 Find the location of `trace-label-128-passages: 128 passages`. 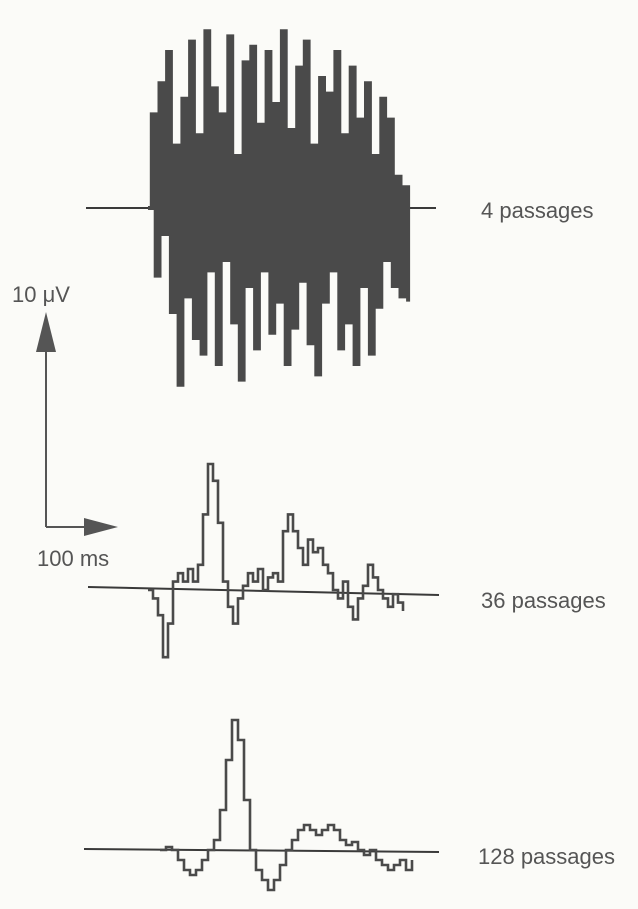

trace-label-128-passages: 128 passages is located at coordinates (546, 856).